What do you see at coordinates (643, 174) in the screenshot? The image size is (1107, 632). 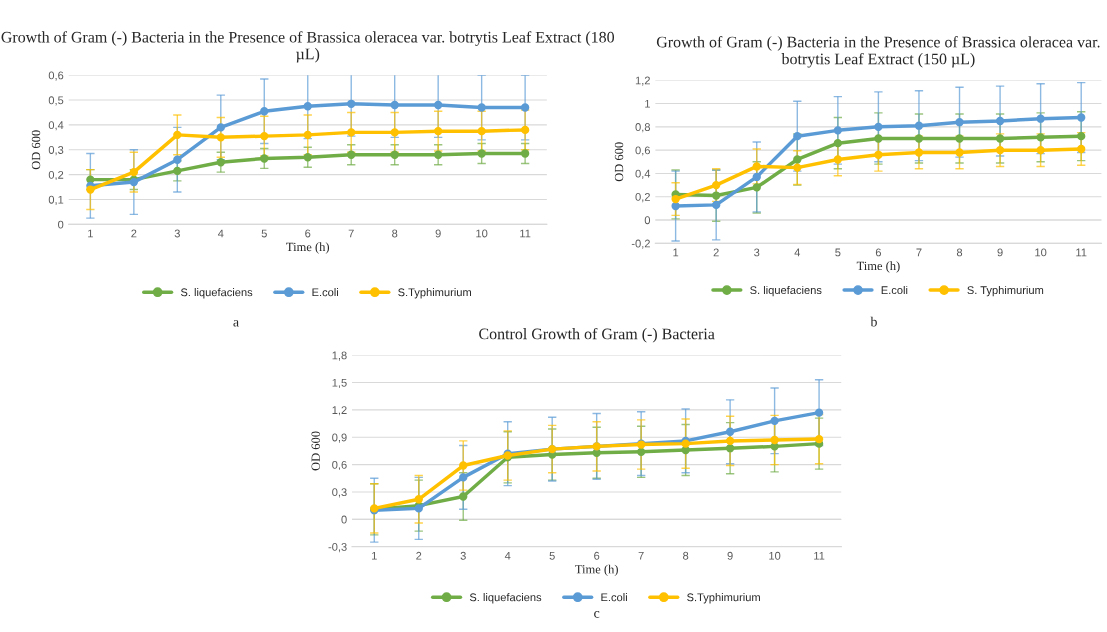 I see `y-tick-label: 0,4` at bounding box center [643, 174].